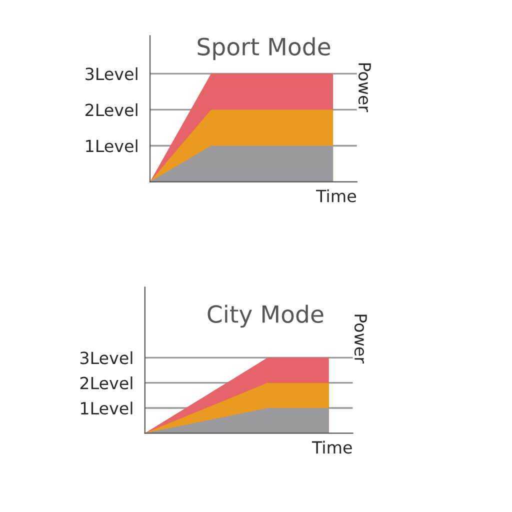  I want to click on text: City Mode, so click(266, 316).